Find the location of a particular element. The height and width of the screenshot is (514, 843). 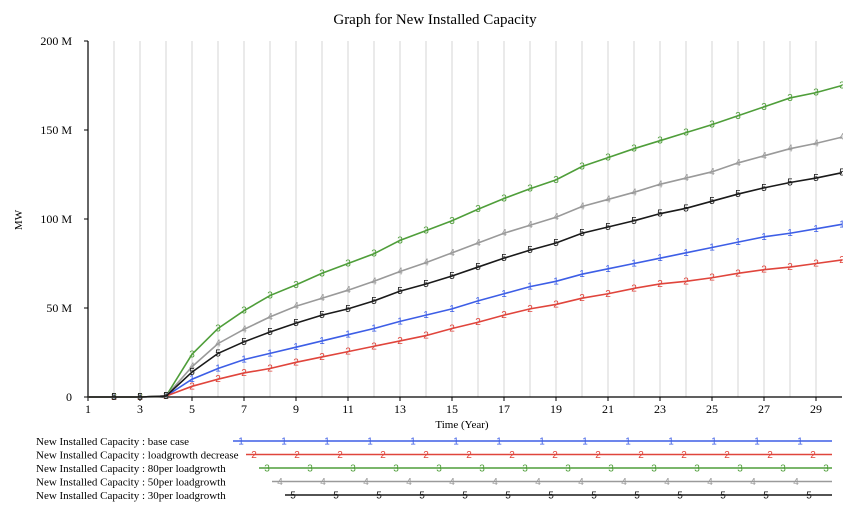

x-tick-label: 15 is located at coordinates (452, 409).